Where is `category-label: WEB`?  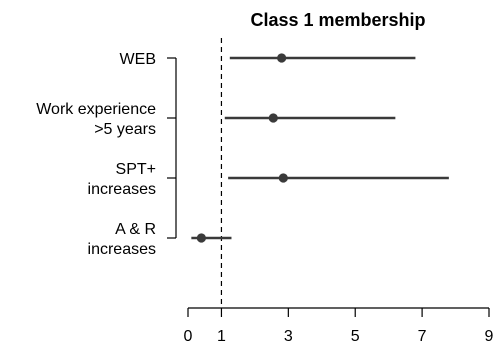
category-label: WEB is located at coordinates (138, 59).